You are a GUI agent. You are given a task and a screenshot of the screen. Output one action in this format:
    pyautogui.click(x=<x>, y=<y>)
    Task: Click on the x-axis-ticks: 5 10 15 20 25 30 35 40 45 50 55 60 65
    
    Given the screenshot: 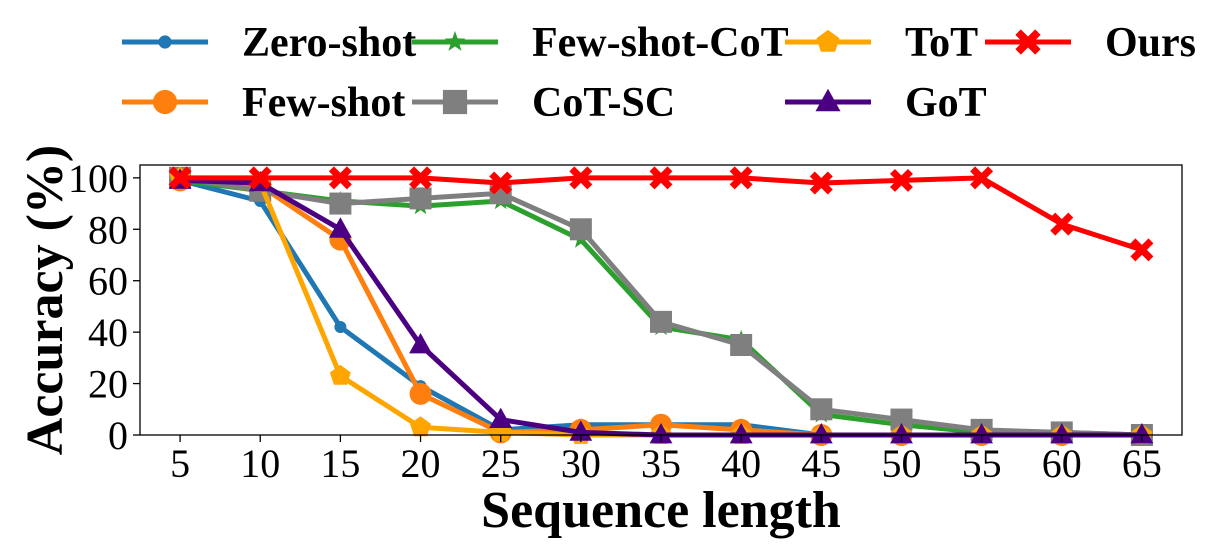 What is the action you would take?
    pyautogui.click(x=666, y=460)
    